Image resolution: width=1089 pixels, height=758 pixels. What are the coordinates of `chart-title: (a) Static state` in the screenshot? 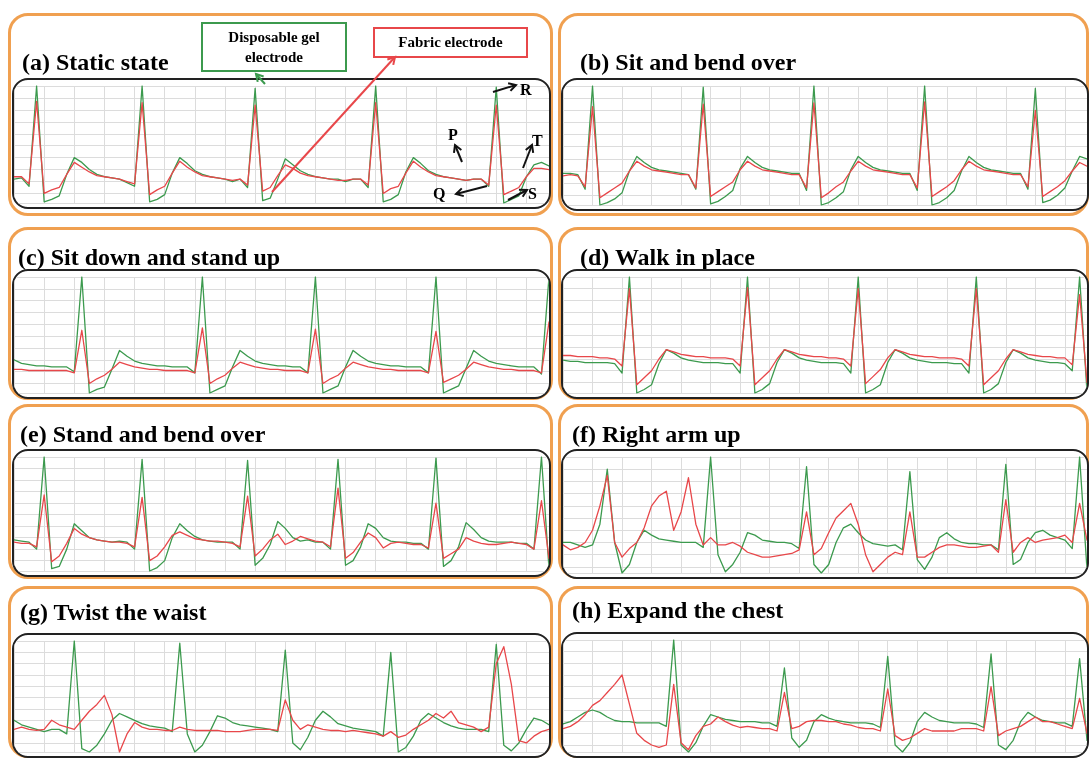 It's located at (95, 62).